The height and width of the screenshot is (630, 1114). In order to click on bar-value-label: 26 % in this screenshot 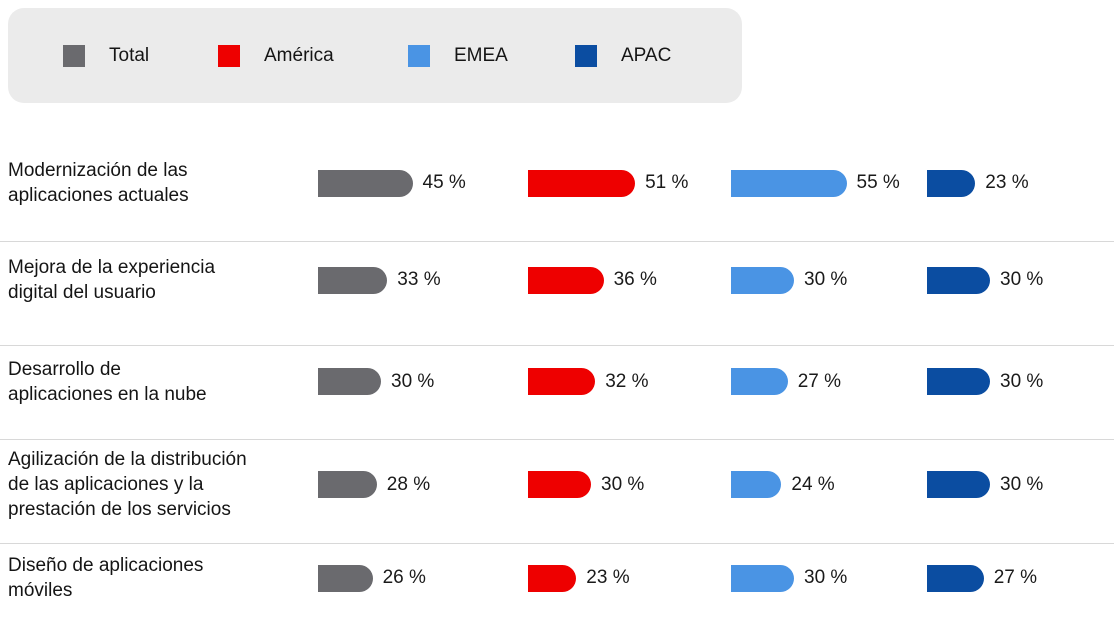, I will do `click(404, 578)`.